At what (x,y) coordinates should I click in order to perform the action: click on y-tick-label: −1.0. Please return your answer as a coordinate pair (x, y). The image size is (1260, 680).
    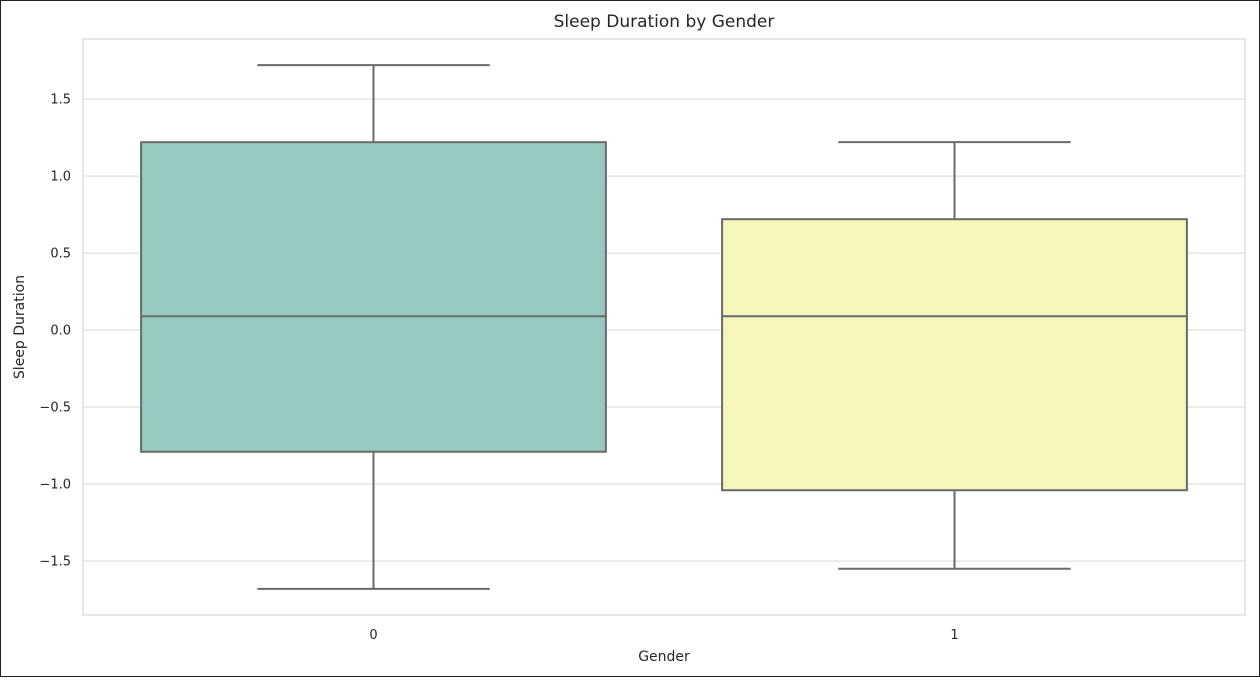
    Looking at the image, I should click on (55, 485).